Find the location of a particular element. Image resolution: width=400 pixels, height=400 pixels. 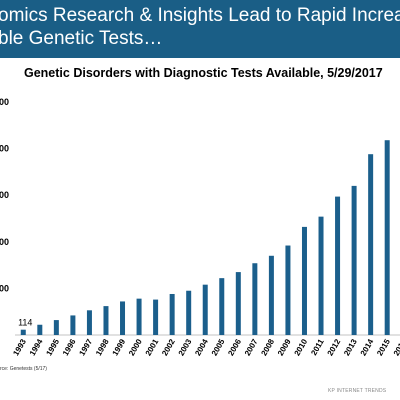

bar-1994 is located at coordinates (40, 329).